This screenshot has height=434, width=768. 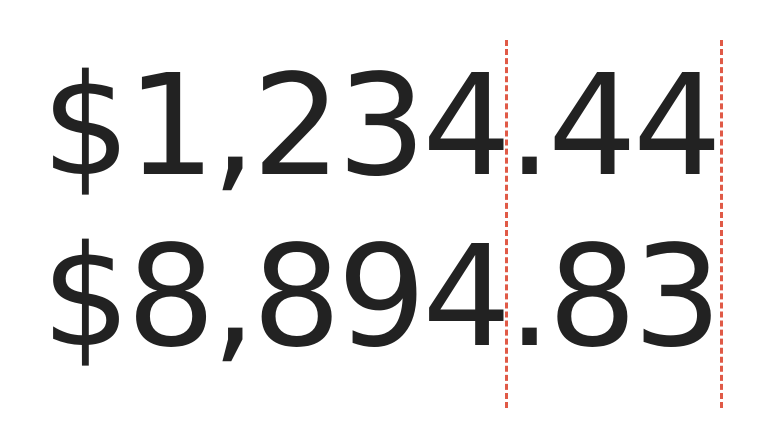 I want to click on decimal-alignment-guide, so click(x=506, y=224).